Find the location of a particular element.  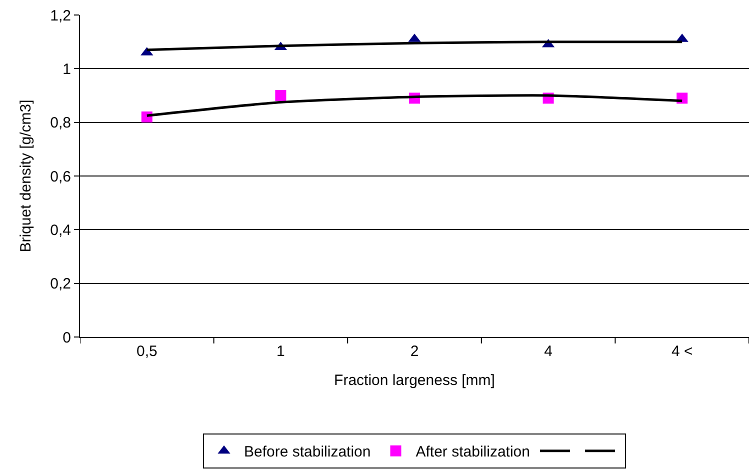

legend-label: Before stabilization is located at coordinates (307, 452).